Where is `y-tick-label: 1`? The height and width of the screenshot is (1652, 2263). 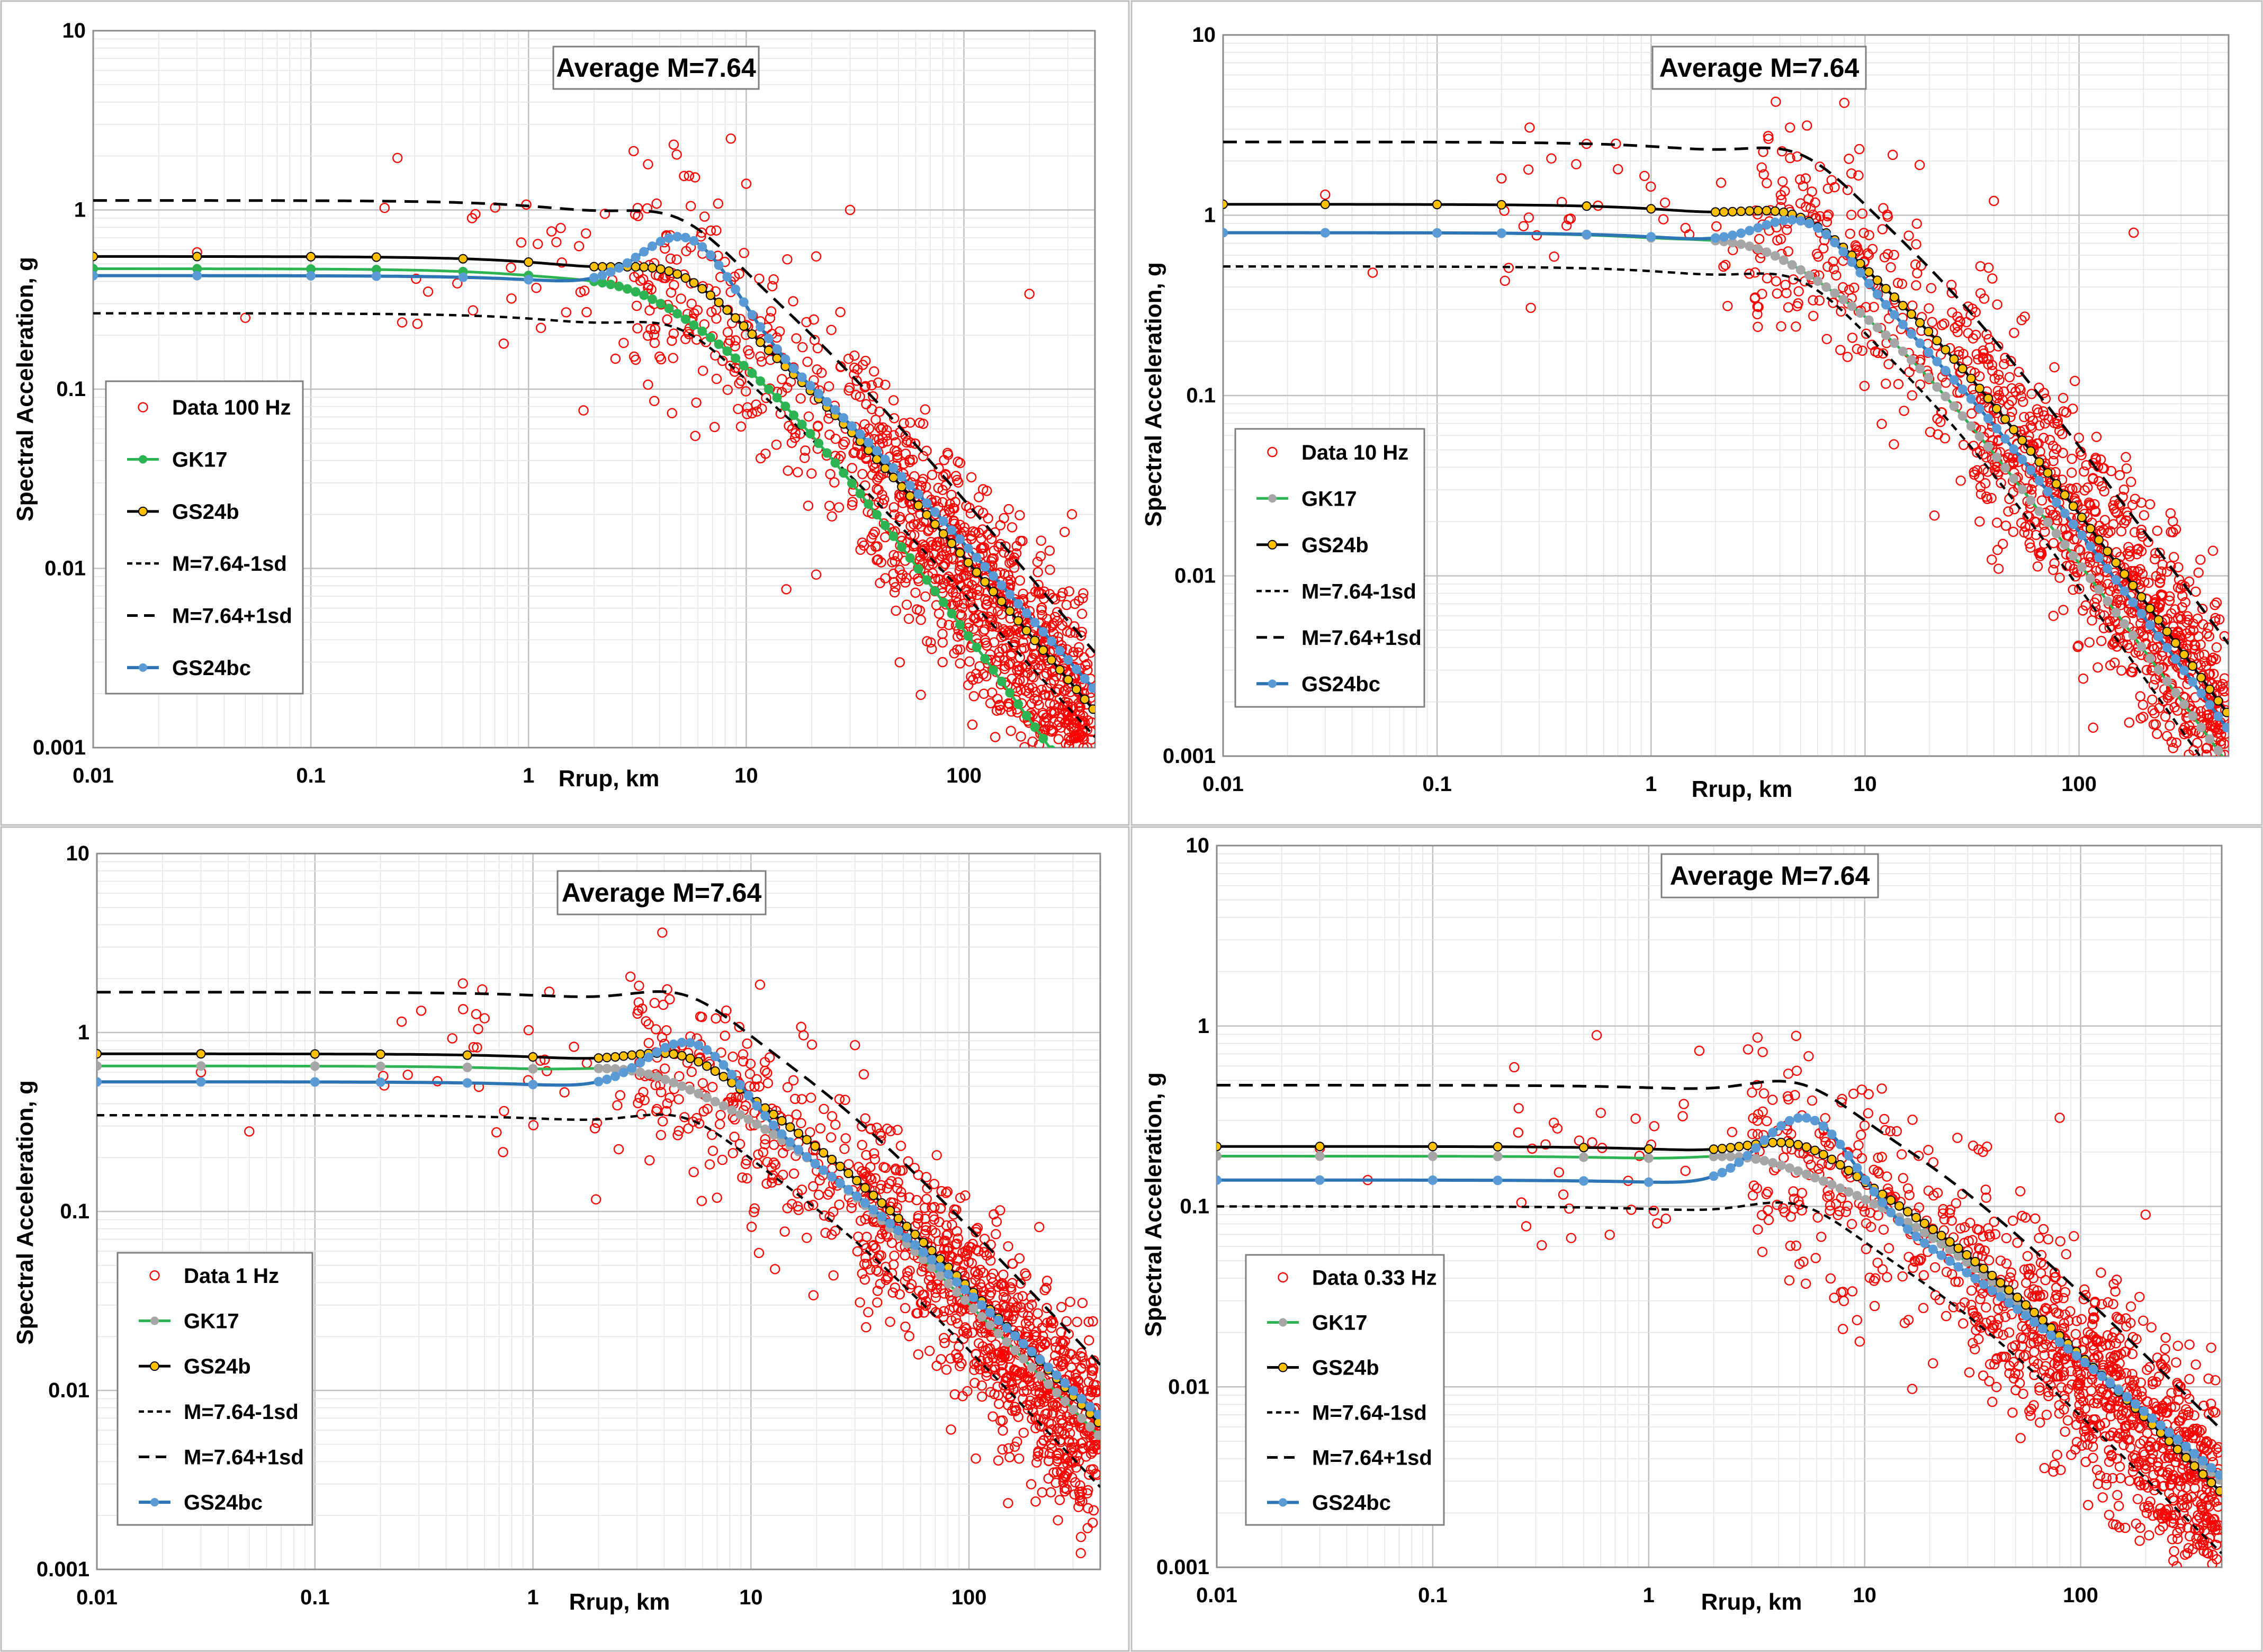 y-tick-label: 1 is located at coordinates (84, 1032).